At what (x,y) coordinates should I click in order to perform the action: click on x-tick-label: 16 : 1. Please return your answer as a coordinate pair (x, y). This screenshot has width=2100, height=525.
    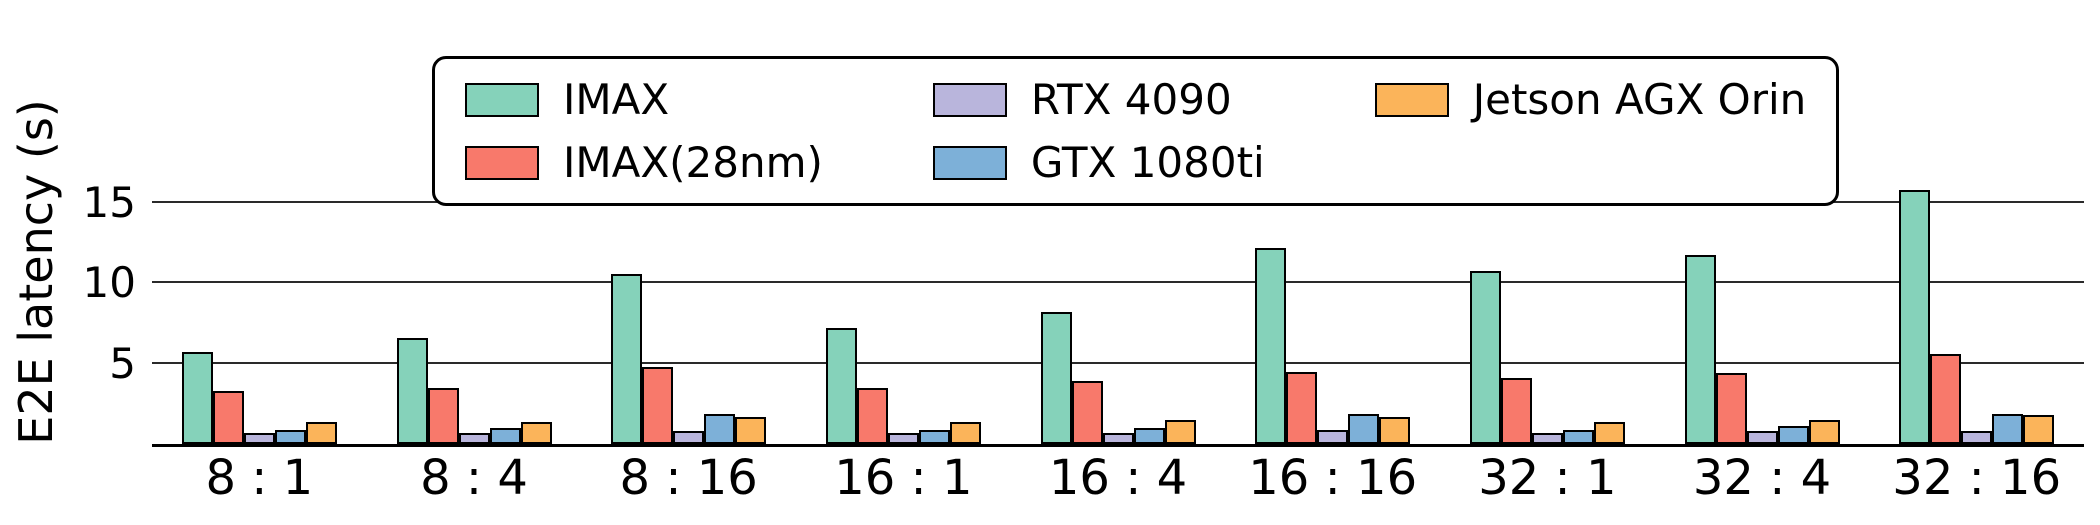
    Looking at the image, I should click on (903, 478).